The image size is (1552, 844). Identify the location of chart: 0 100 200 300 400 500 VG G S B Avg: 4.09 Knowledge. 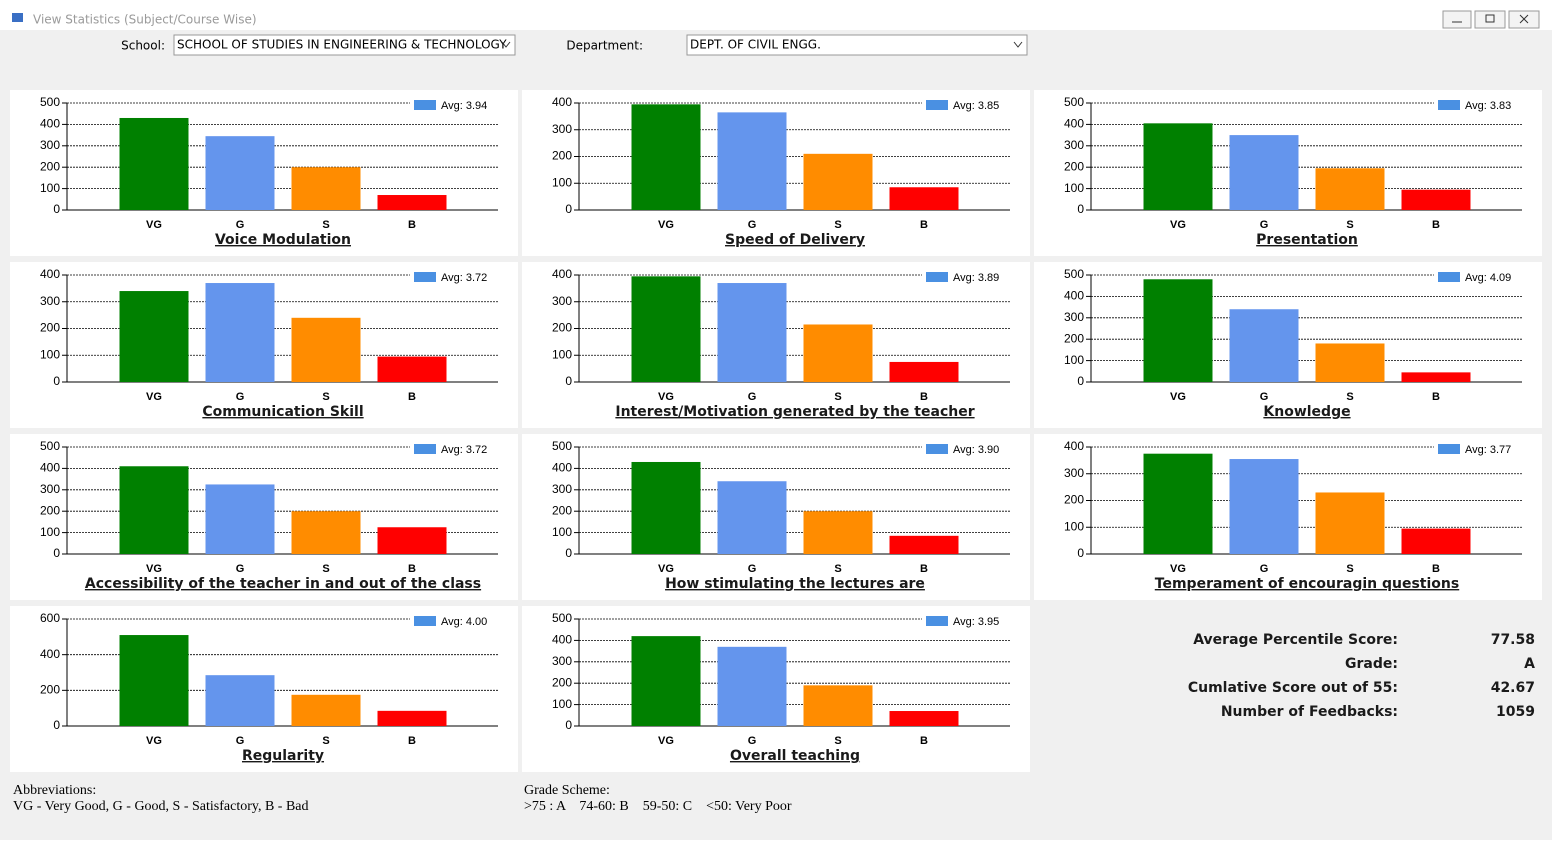
(1288, 345).